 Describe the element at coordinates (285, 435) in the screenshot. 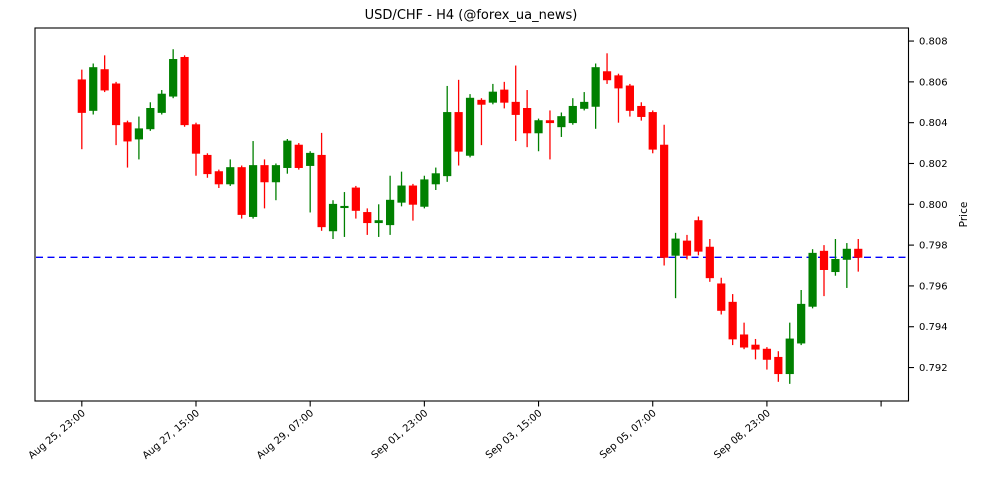

I see `x-tick-label: Aug 29, 07:00` at that location.